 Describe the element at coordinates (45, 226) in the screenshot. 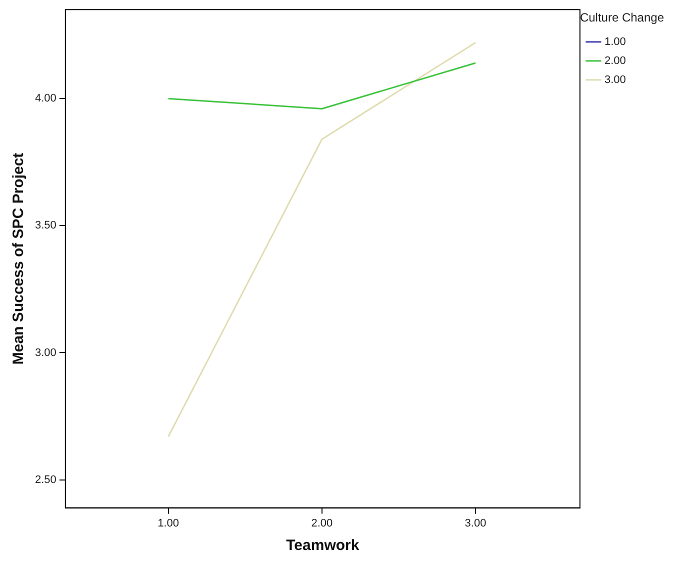

I see `y-tick-label: 3.50` at that location.